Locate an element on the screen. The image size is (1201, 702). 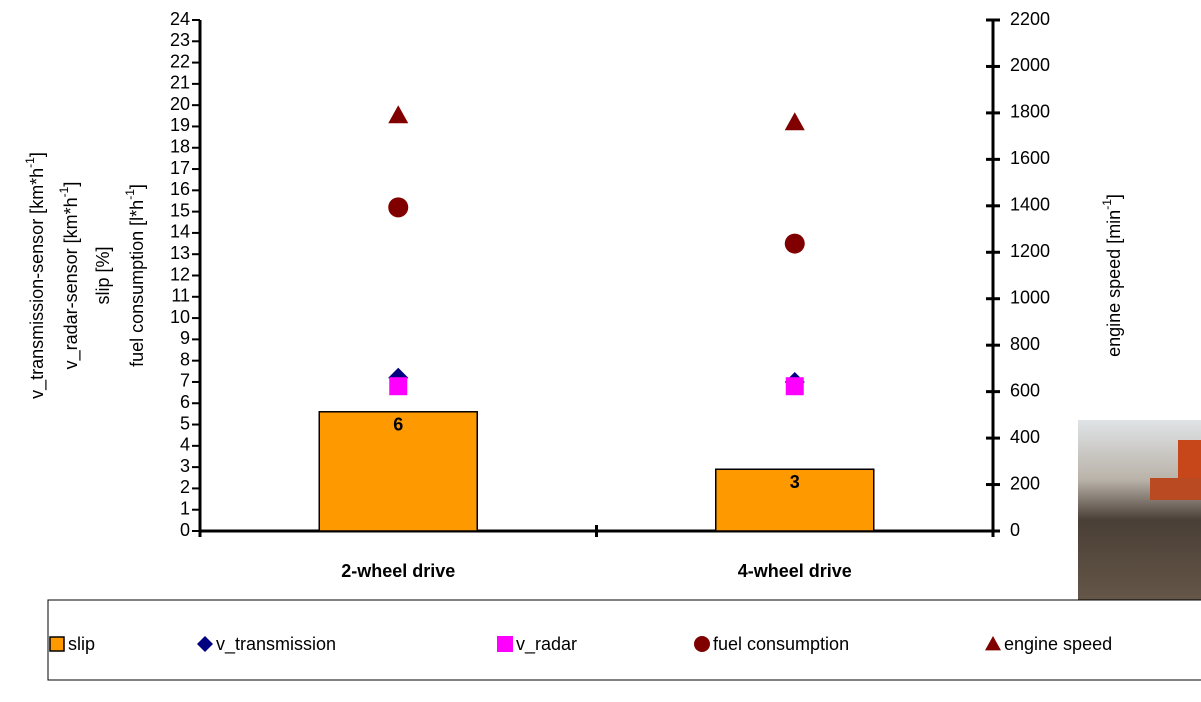
legend-label: v_transmission is located at coordinates (276, 644).